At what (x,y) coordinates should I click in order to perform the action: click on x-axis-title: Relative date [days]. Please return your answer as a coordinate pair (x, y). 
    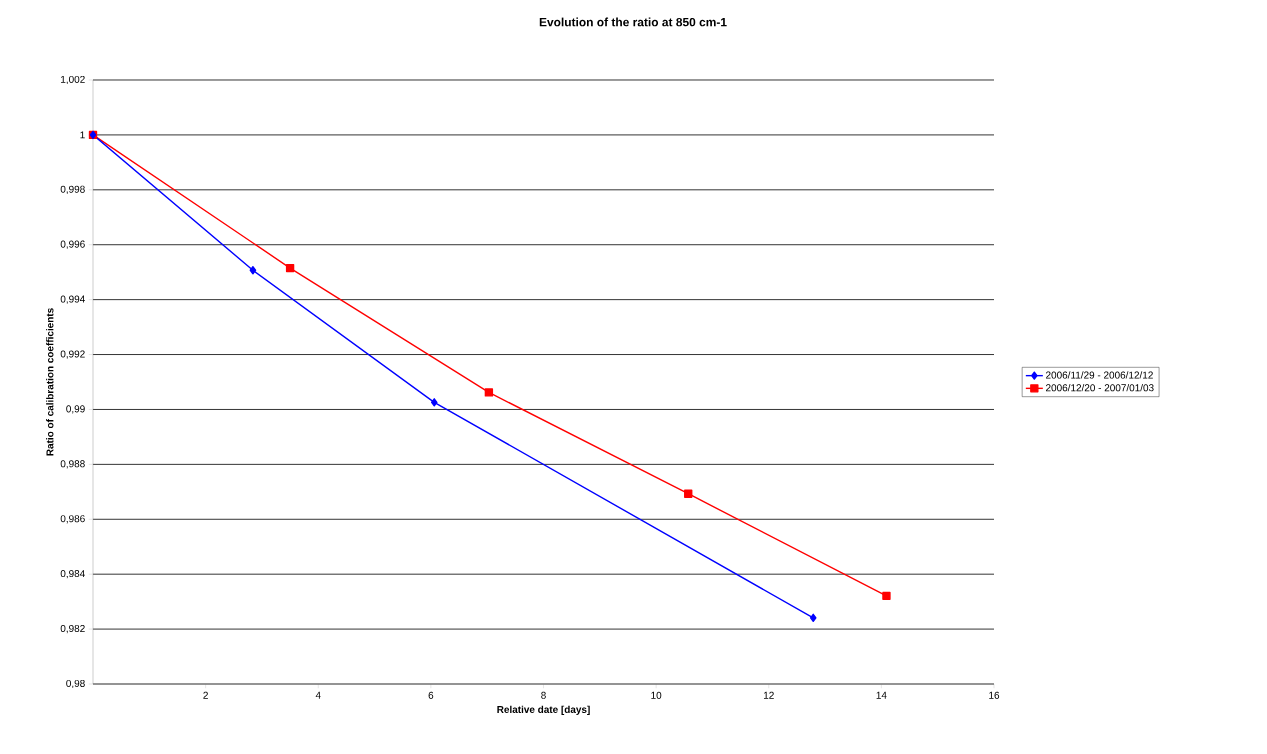
    Looking at the image, I should click on (543, 710).